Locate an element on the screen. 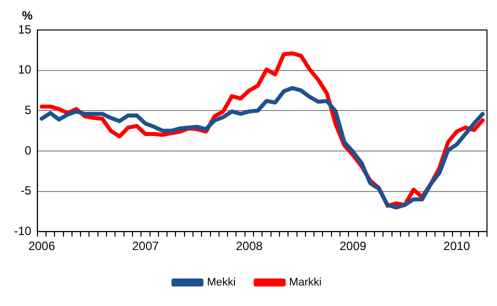 Image resolution: width=497 pixels, height=306 pixels. y-tick-label: 10 is located at coordinates (25, 69).